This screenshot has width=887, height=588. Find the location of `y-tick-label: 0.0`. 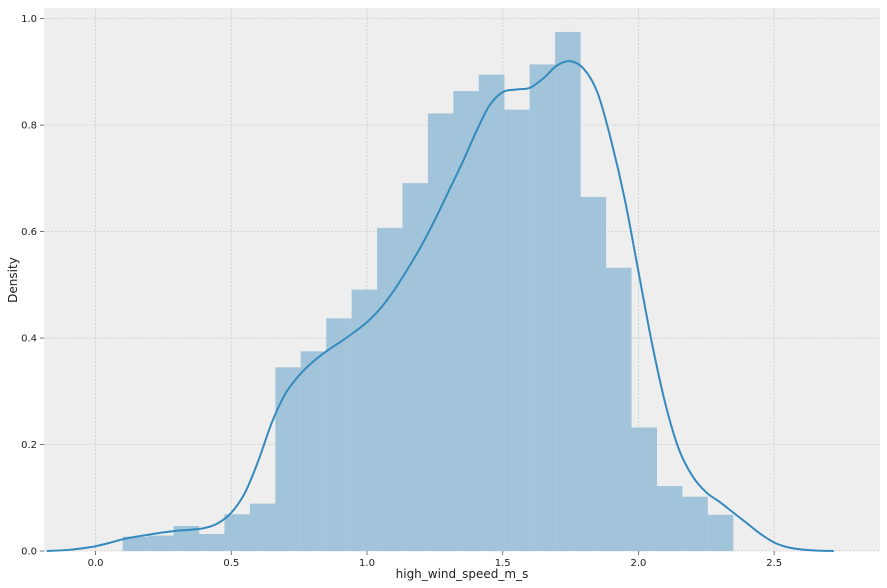

y-tick-label: 0.0 is located at coordinates (29, 552).